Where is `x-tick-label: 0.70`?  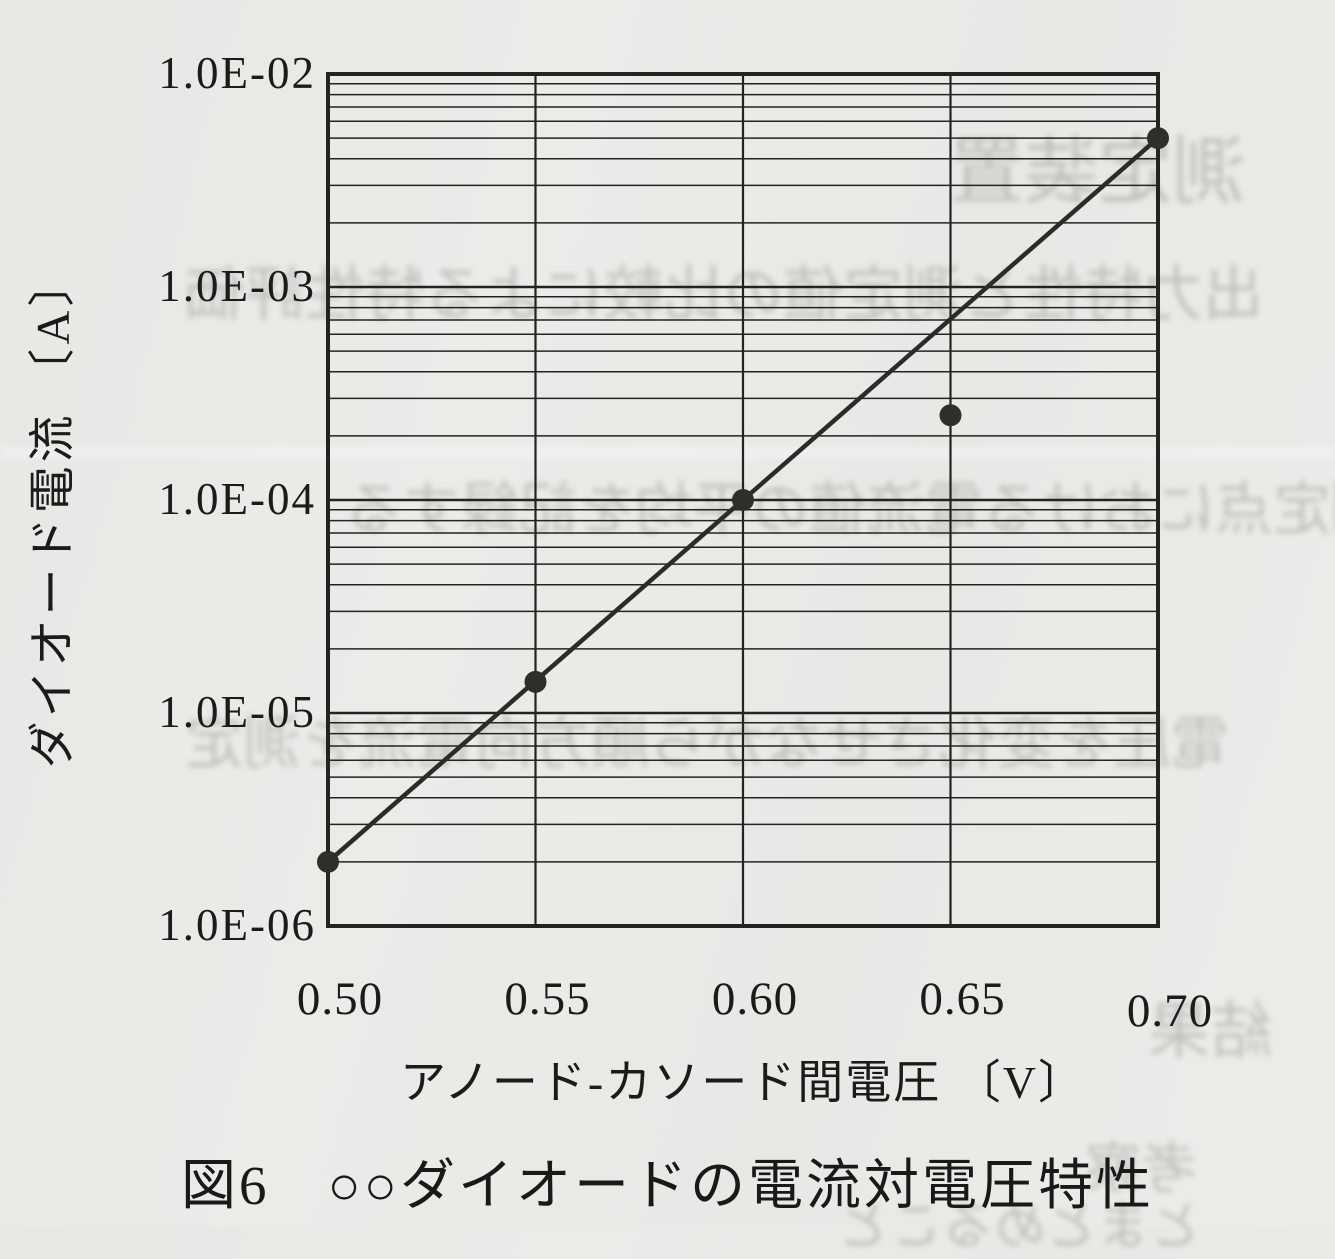 x-tick-label: 0.70 is located at coordinates (1170, 1011).